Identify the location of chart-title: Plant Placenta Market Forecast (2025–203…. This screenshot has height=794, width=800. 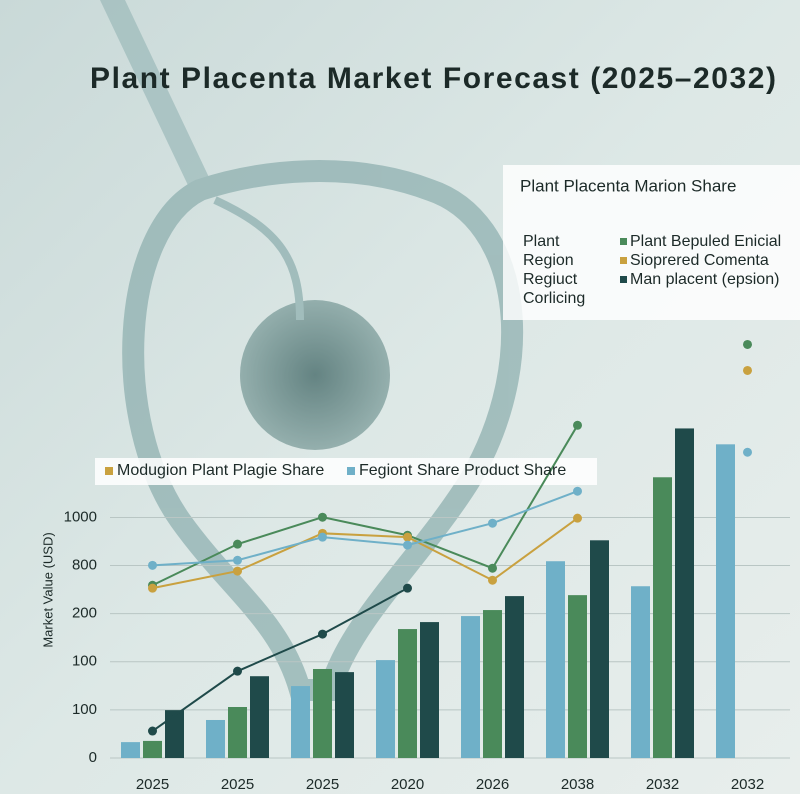
(433, 78).